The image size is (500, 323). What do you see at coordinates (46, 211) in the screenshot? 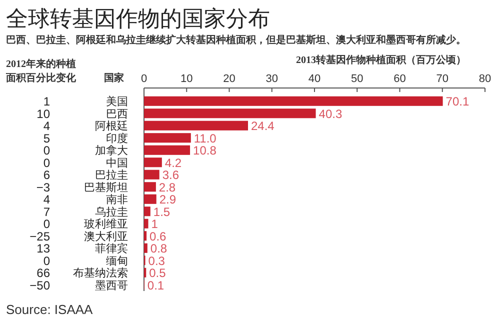
I see `text: 7` at bounding box center [46, 211].